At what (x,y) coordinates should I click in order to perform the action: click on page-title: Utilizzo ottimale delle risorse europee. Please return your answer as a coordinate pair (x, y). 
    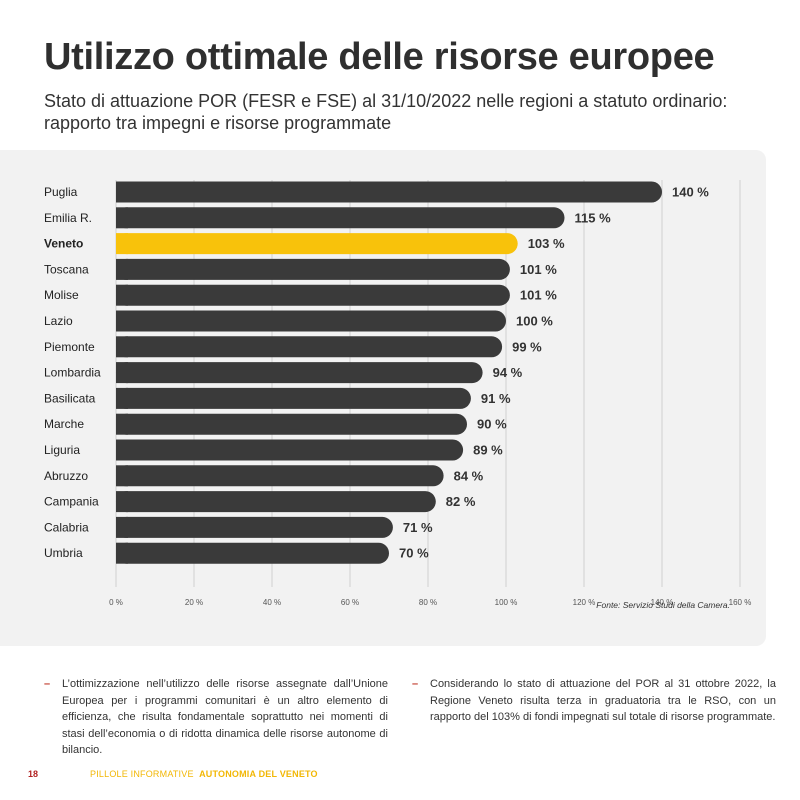
    Looking at the image, I should click on (379, 57).